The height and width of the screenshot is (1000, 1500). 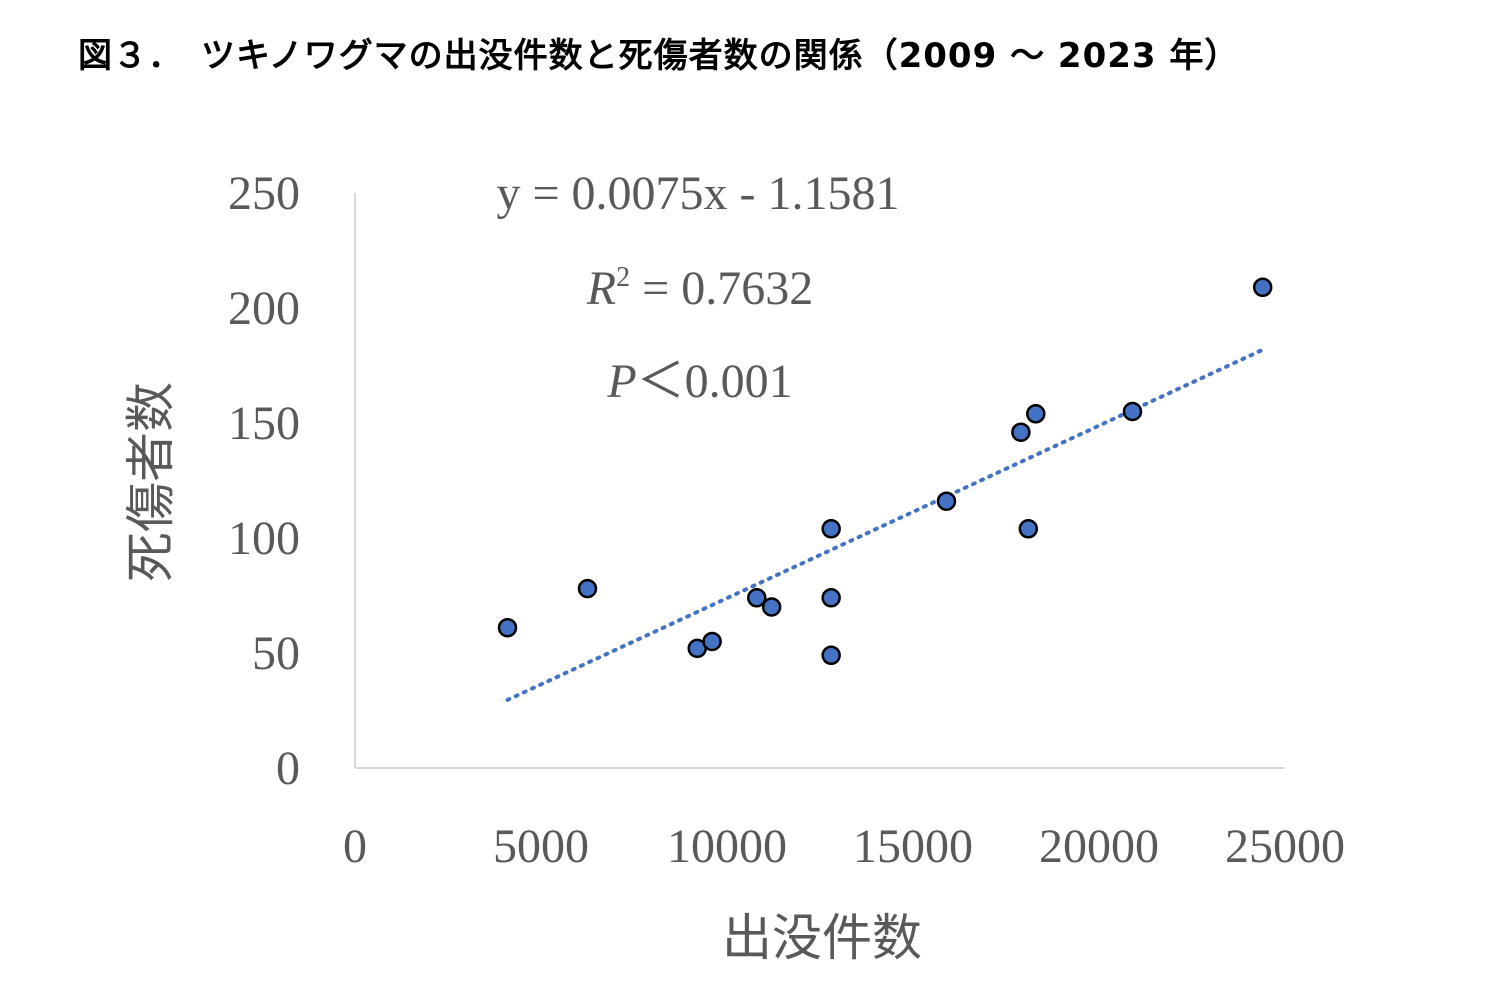 I want to click on x-tick-label: 5000, so click(x=541, y=846).